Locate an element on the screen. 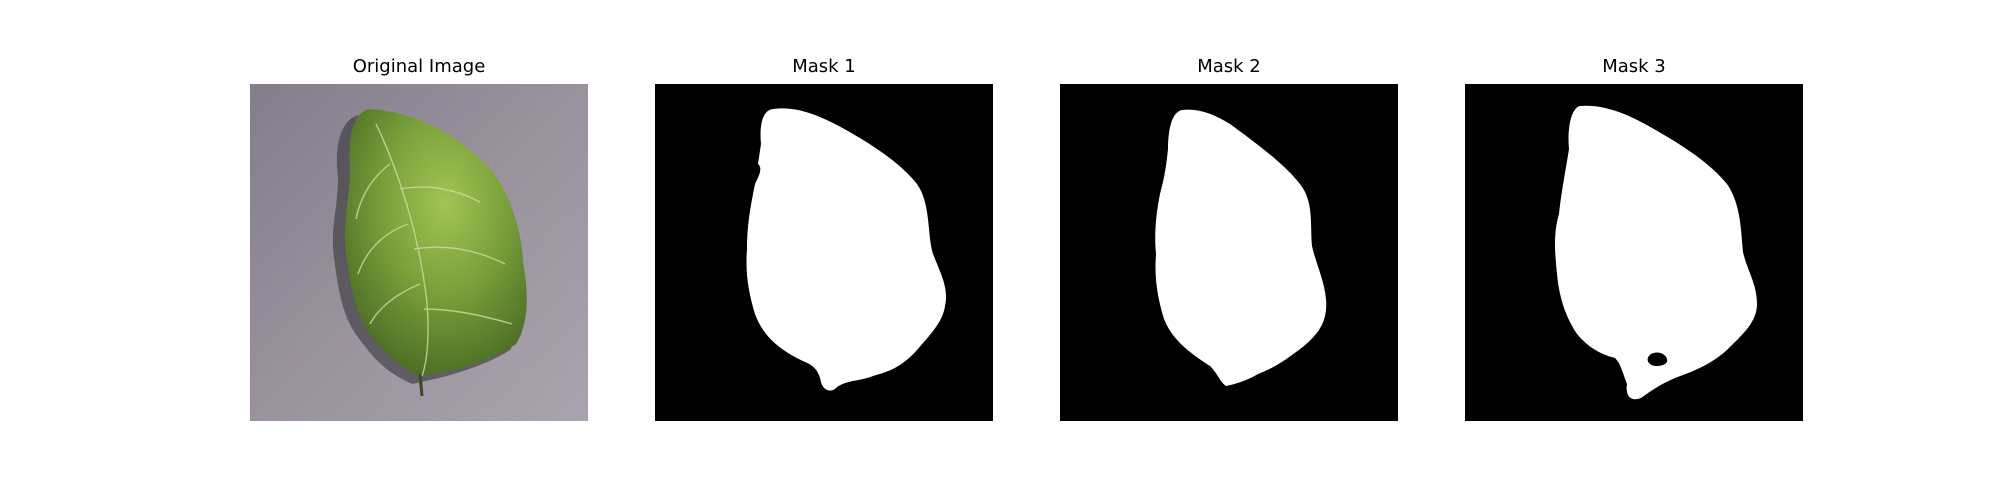 Image resolution: width=2000 pixels, height=500 pixels. panel-title: Original Image is located at coordinates (419, 66).